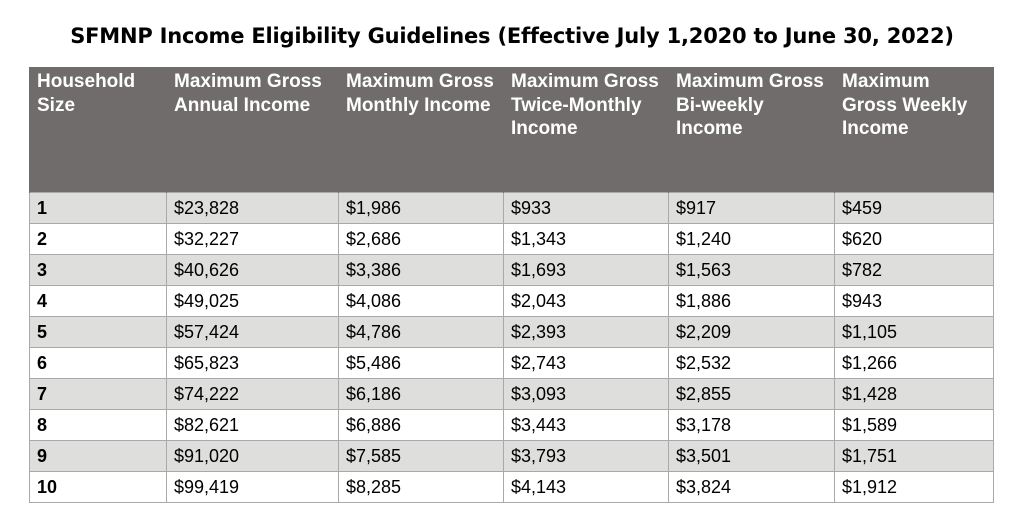 Image resolution: width=1024 pixels, height=525 pixels. I want to click on household-size-cell: 3, so click(98, 270).